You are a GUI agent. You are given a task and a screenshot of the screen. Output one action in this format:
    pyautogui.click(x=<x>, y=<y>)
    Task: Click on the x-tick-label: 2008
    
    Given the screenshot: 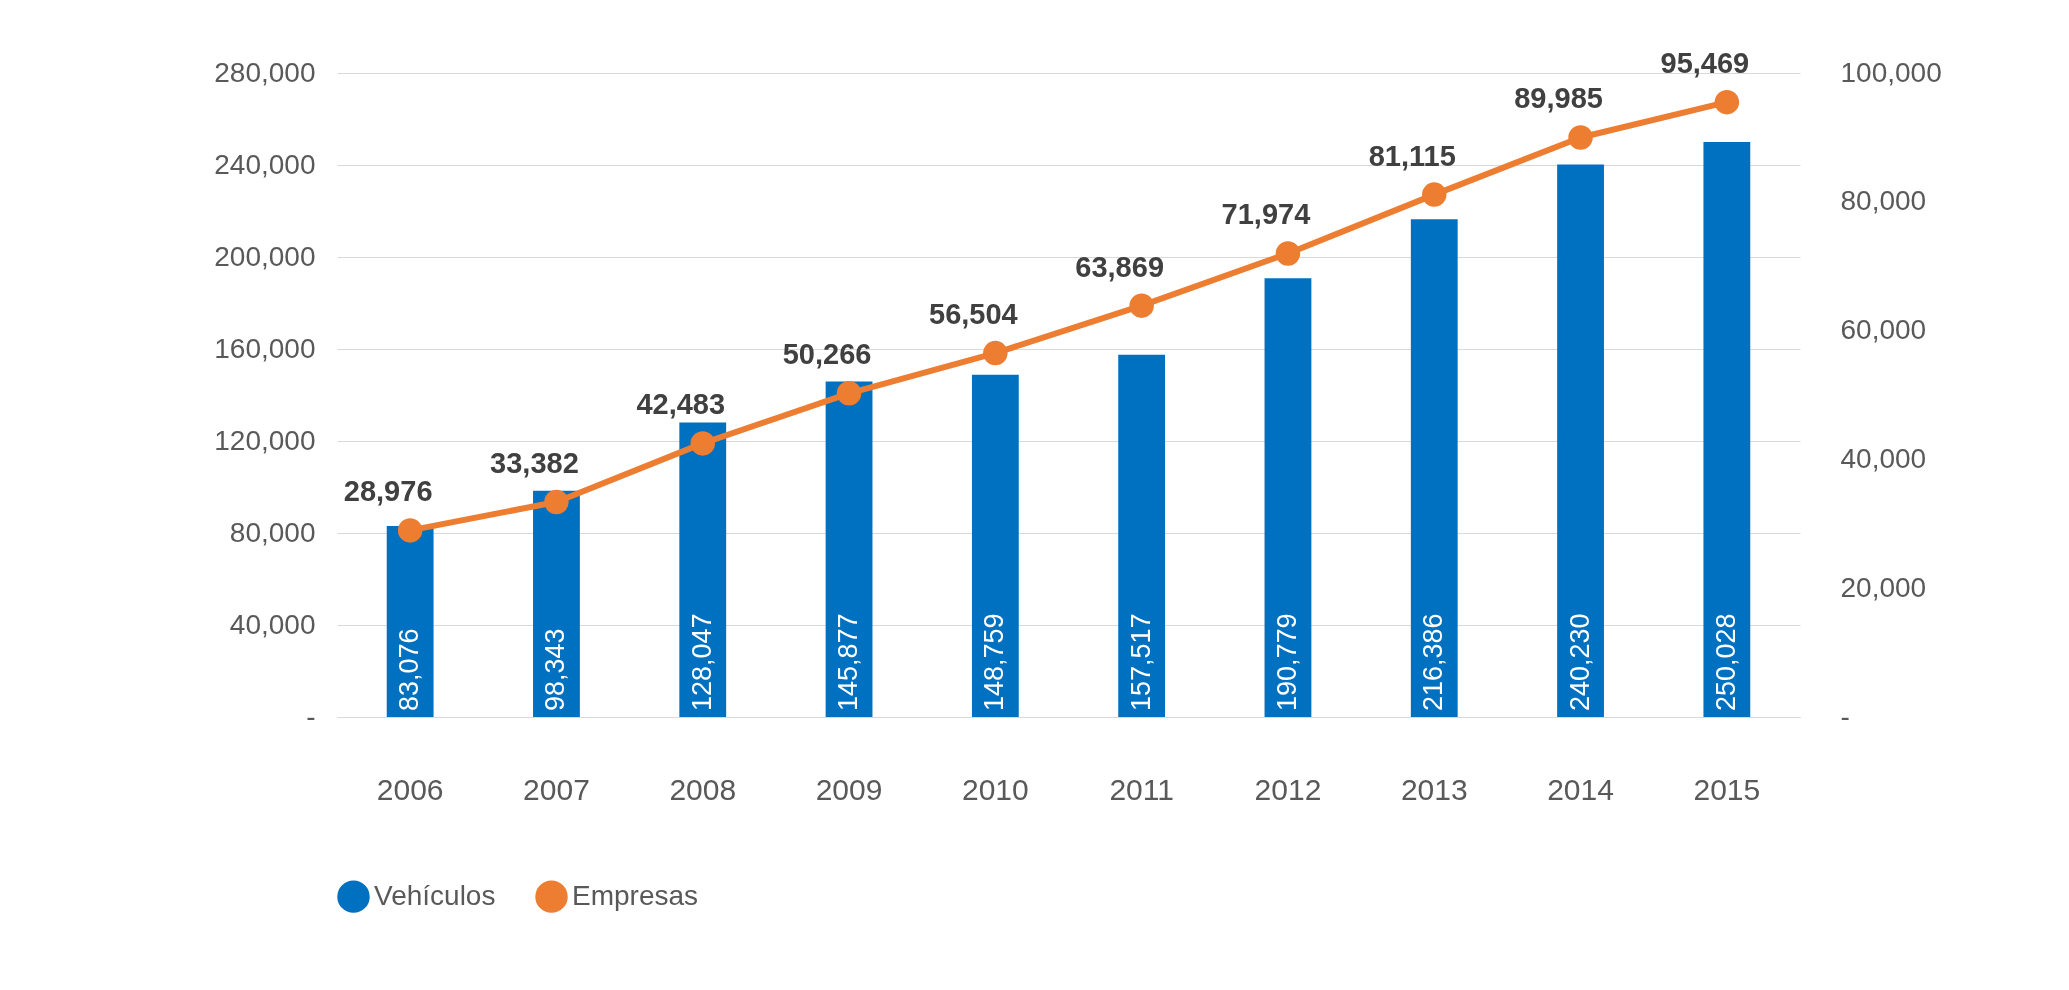 What is the action you would take?
    pyautogui.click(x=703, y=789)
    